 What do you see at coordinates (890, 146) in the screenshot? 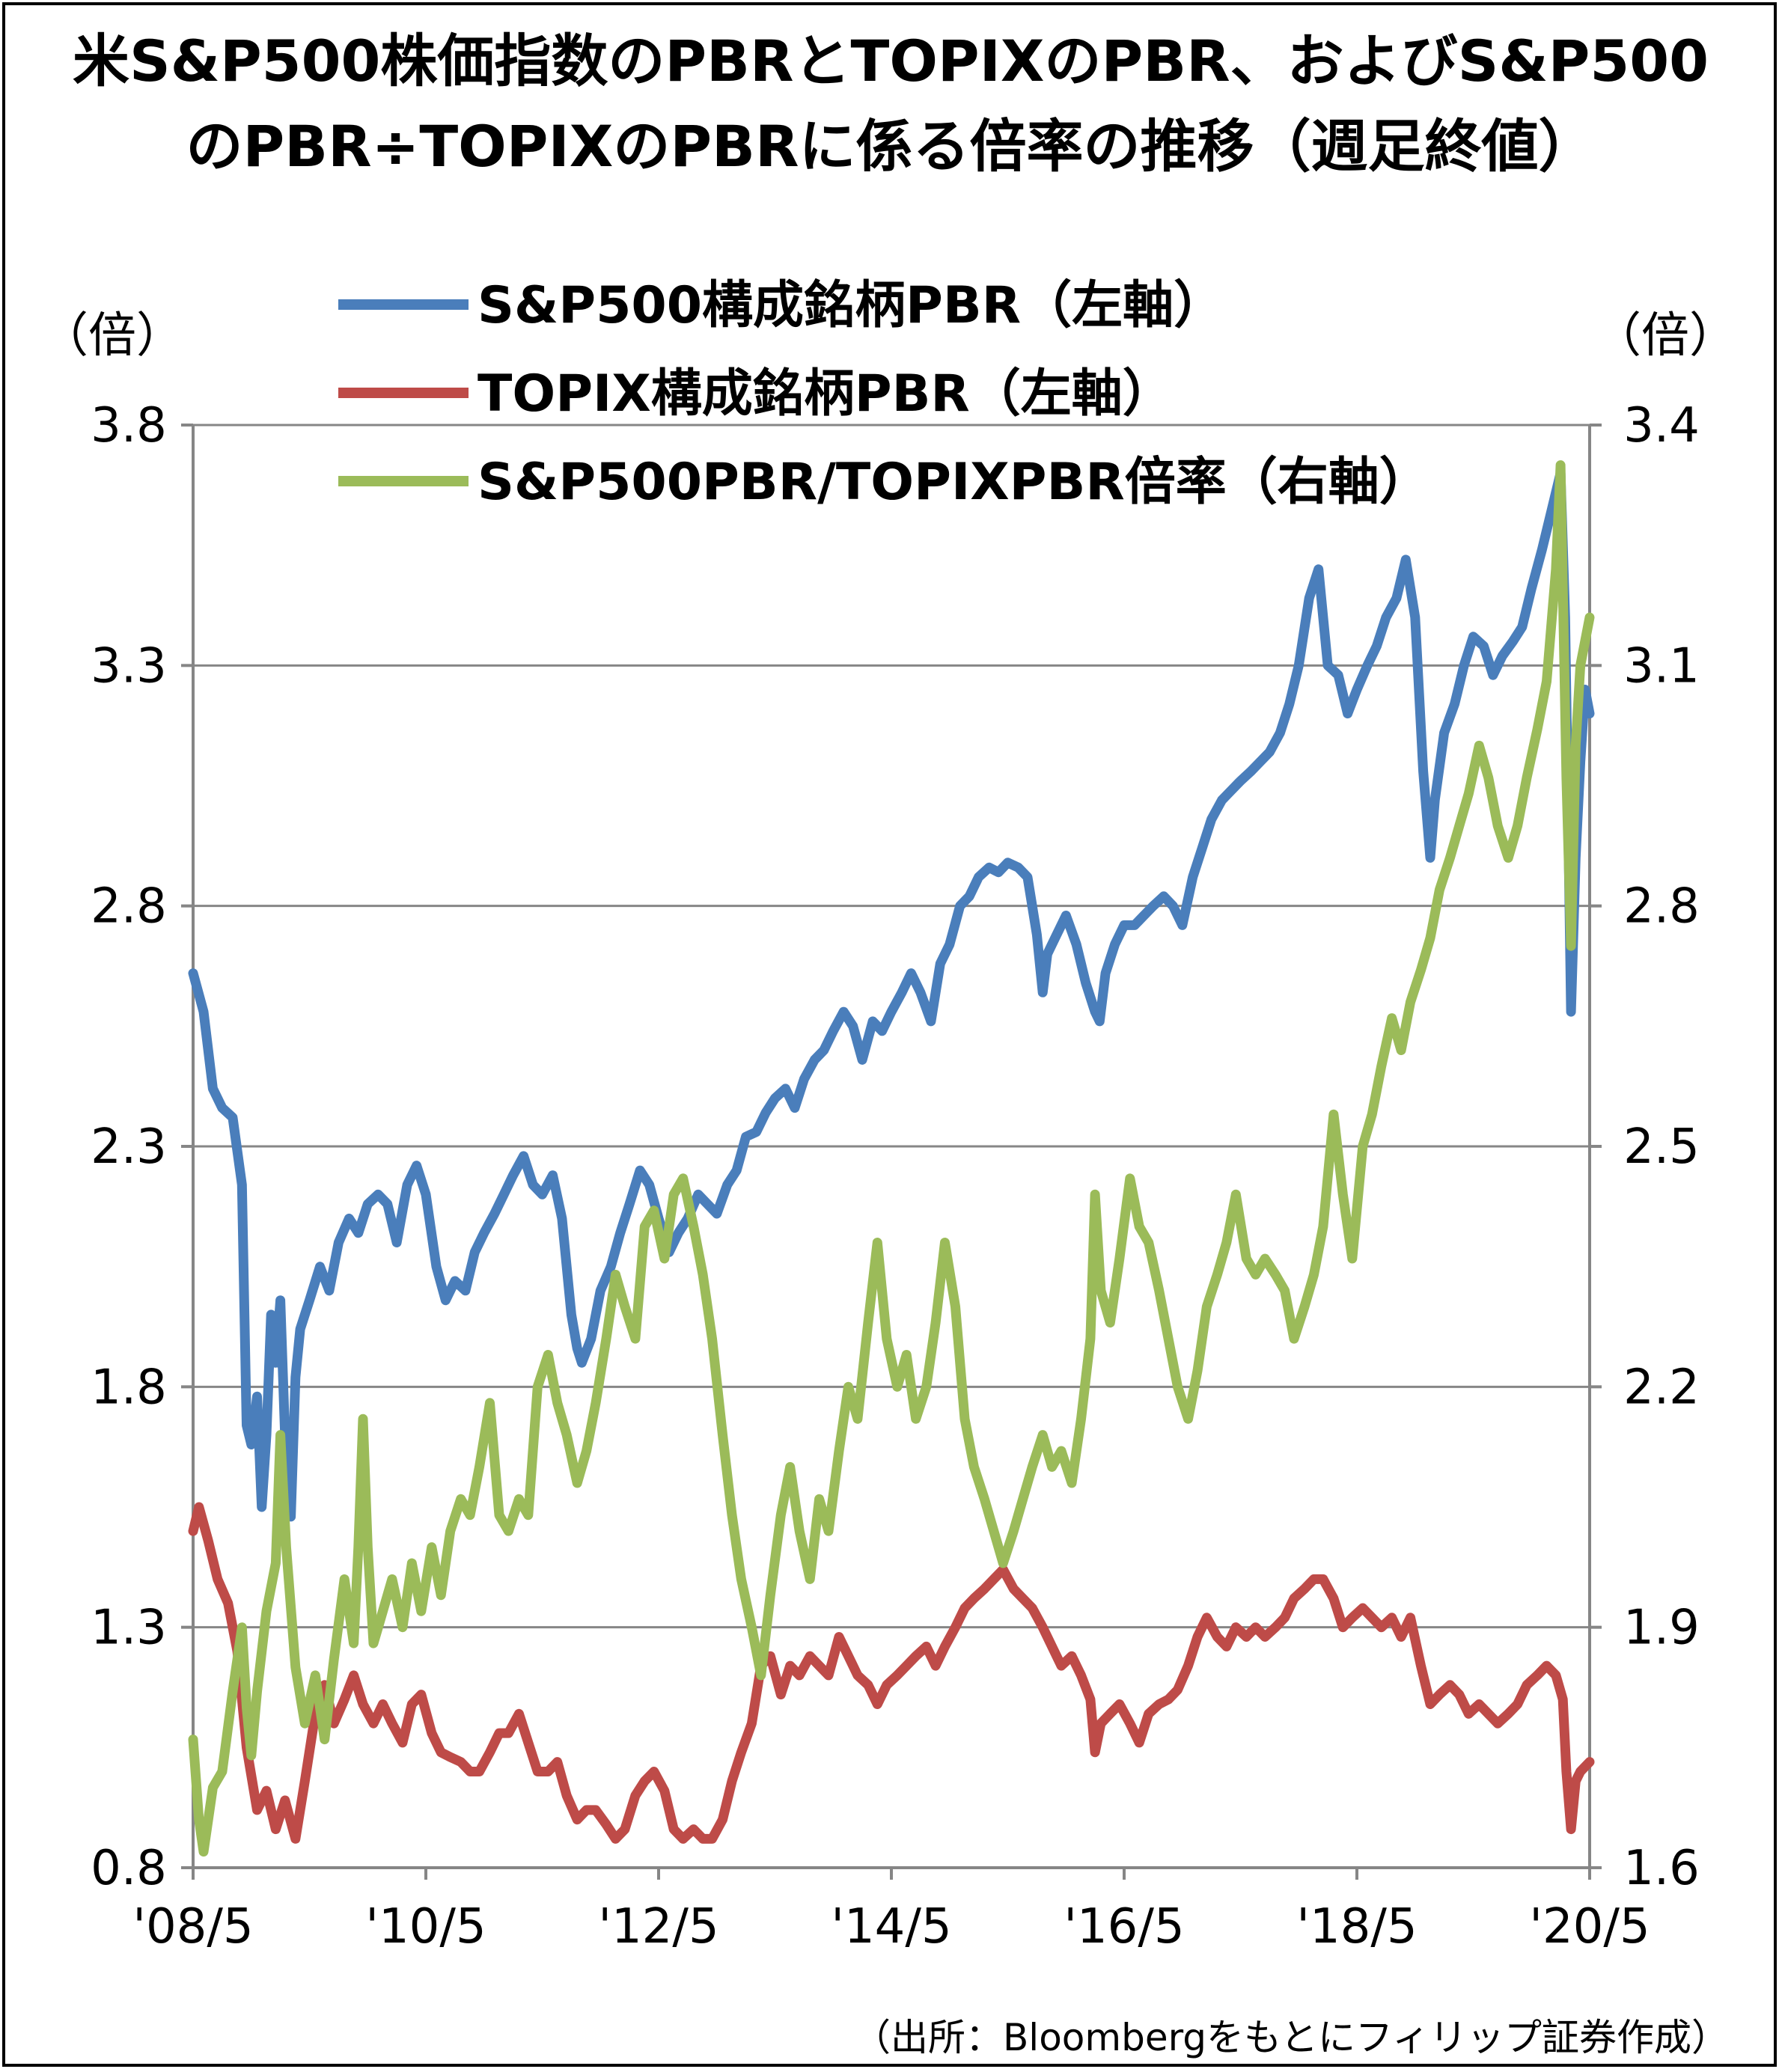
I see `chart-title-line-2: のPBR÷TOPIXのPBRに係る倍率の推移（週足終値）` at bounding box center [890, 146].